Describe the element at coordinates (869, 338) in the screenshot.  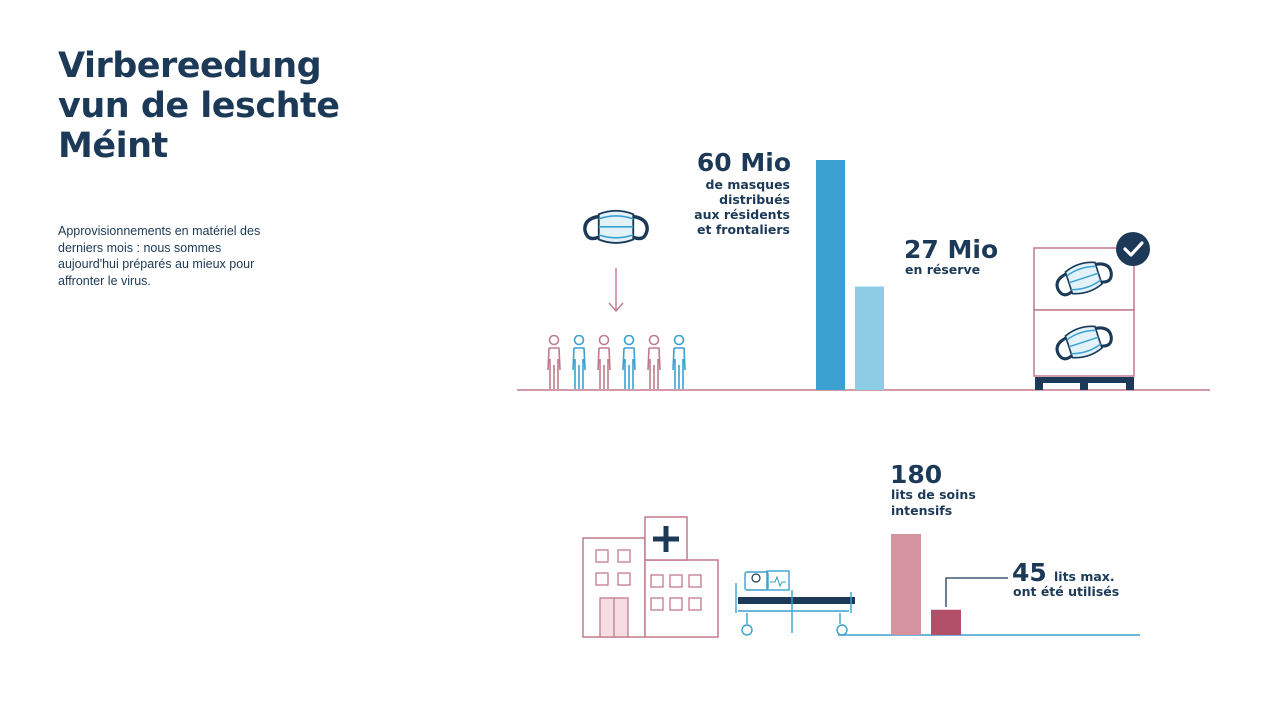
I see `bar-masks-reserve` at that location.